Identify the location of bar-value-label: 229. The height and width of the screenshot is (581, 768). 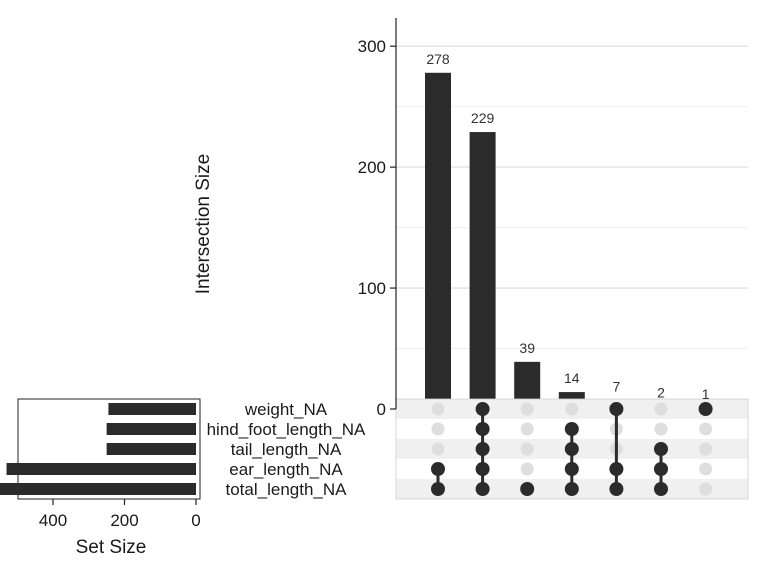
(483, 118).